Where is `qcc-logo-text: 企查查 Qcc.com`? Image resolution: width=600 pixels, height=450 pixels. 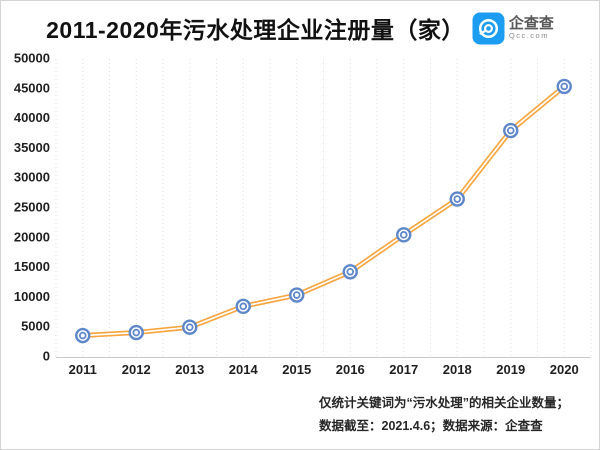 qcc-logo-text: 企查查 Qcc.com is located at coordinates (531, 28).